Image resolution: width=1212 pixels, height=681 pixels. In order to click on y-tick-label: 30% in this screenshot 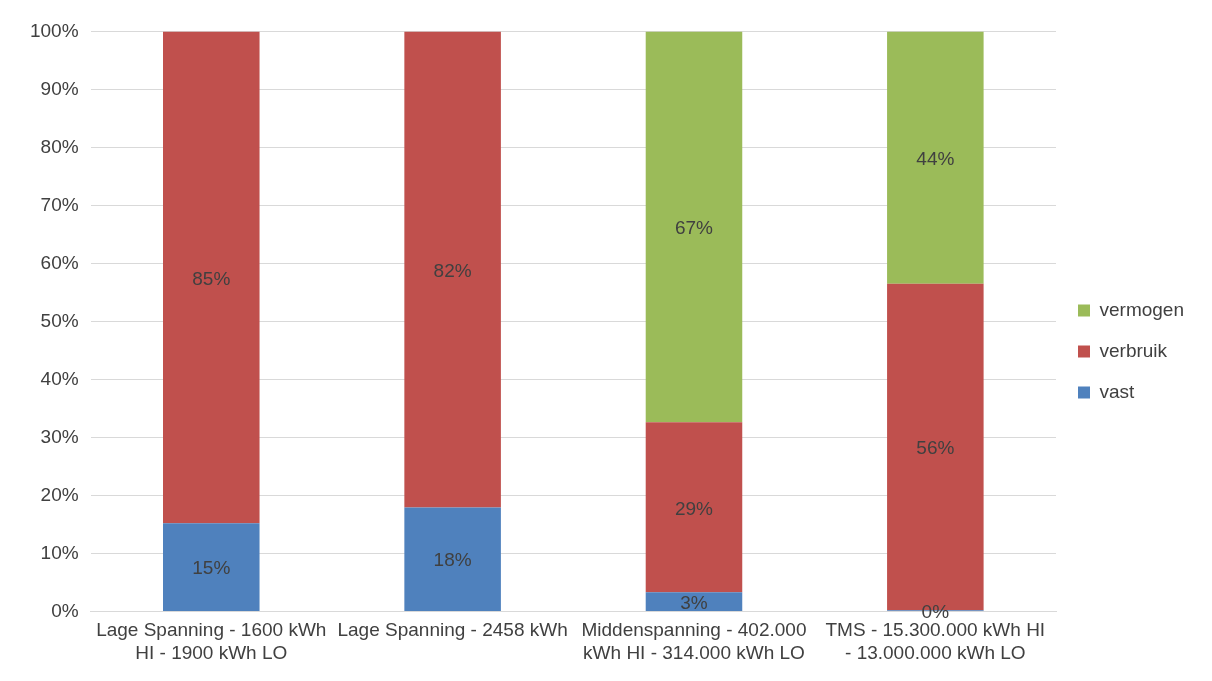, I will do `click(59, 436)`.